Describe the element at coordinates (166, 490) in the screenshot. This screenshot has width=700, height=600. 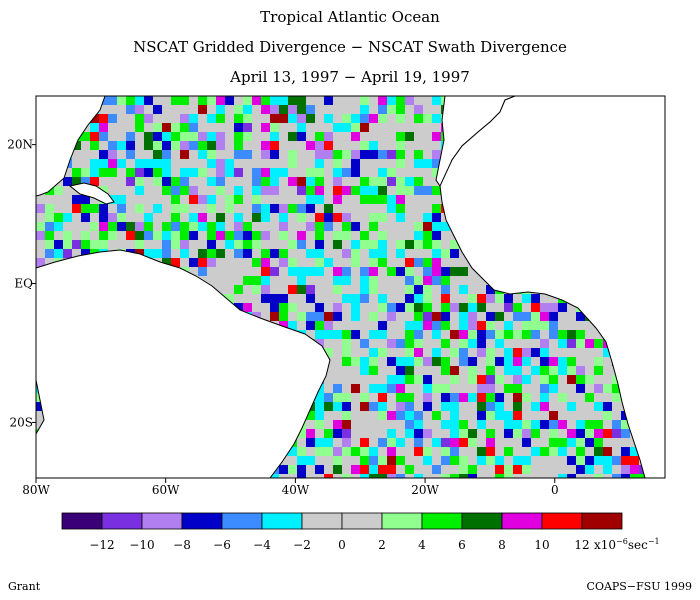
I see `lon-tick-label: 60W` at that location.